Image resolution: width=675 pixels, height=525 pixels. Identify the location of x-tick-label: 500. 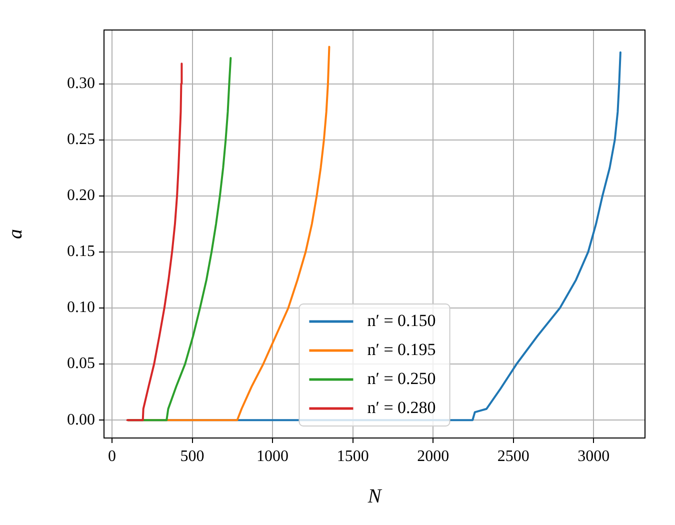
(192, 456).